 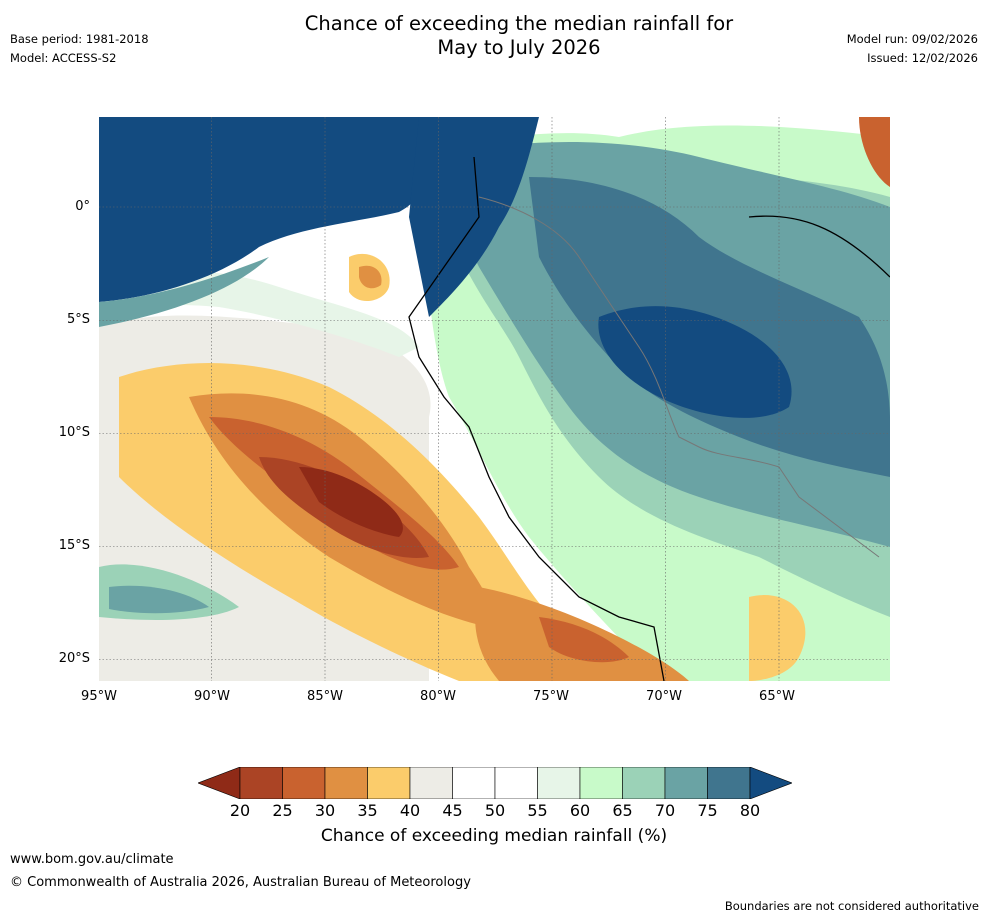 What do you see at coordinates (74, 432) in the screenshot?
I see `lat-label-10s: 10°S` at bounding box center [74, 432].